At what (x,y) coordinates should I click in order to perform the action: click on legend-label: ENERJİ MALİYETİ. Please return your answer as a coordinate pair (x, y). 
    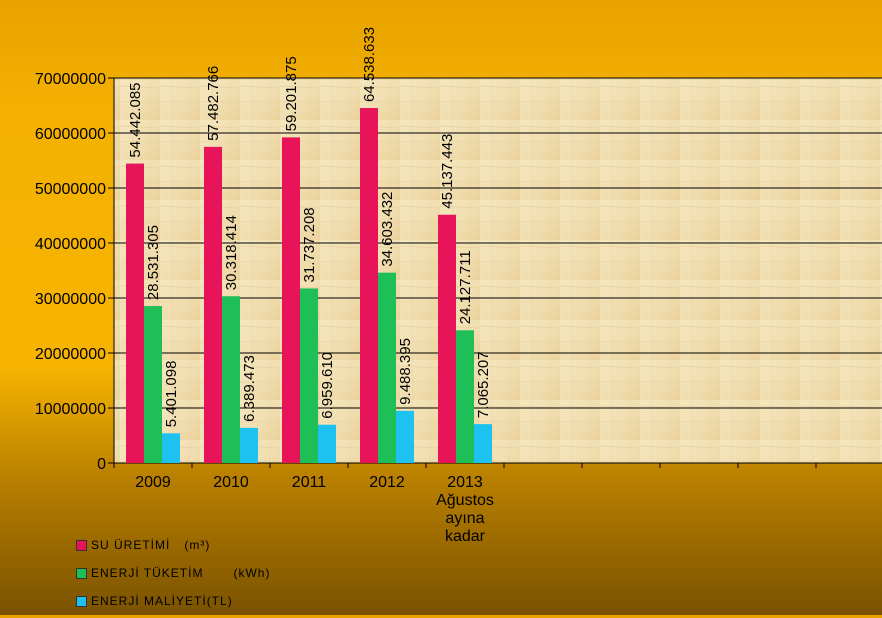
    Looking at the image, I should click on (149, 601).